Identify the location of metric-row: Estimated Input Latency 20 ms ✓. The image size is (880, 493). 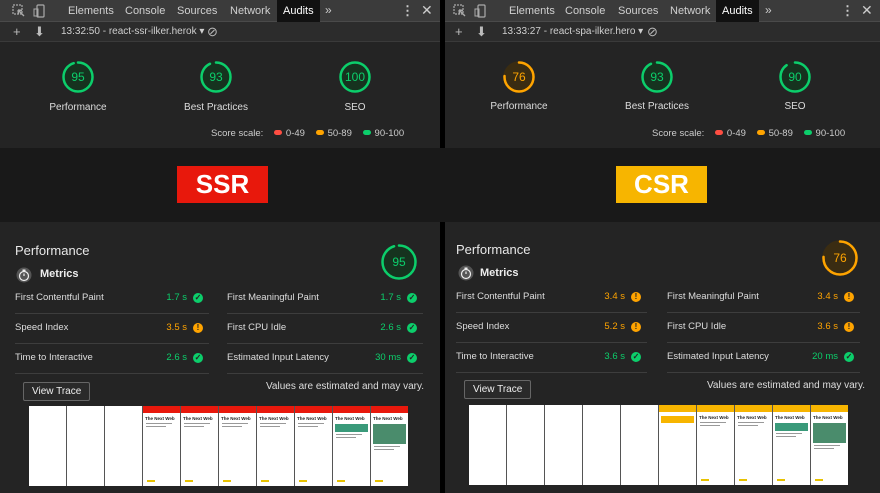
(763, 358).